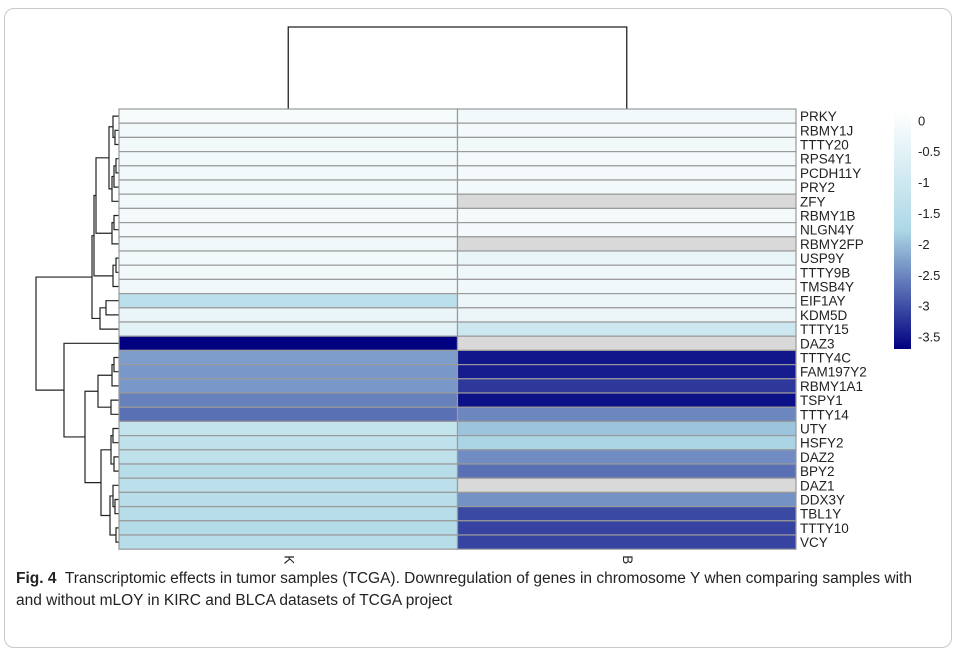 Image resolution: width=956 pixels, height=652 pixels. What do you see at coordinates (824, 414) in the screenshot?
I see `row-label: TTTY14` at bounding box center [824, 414].